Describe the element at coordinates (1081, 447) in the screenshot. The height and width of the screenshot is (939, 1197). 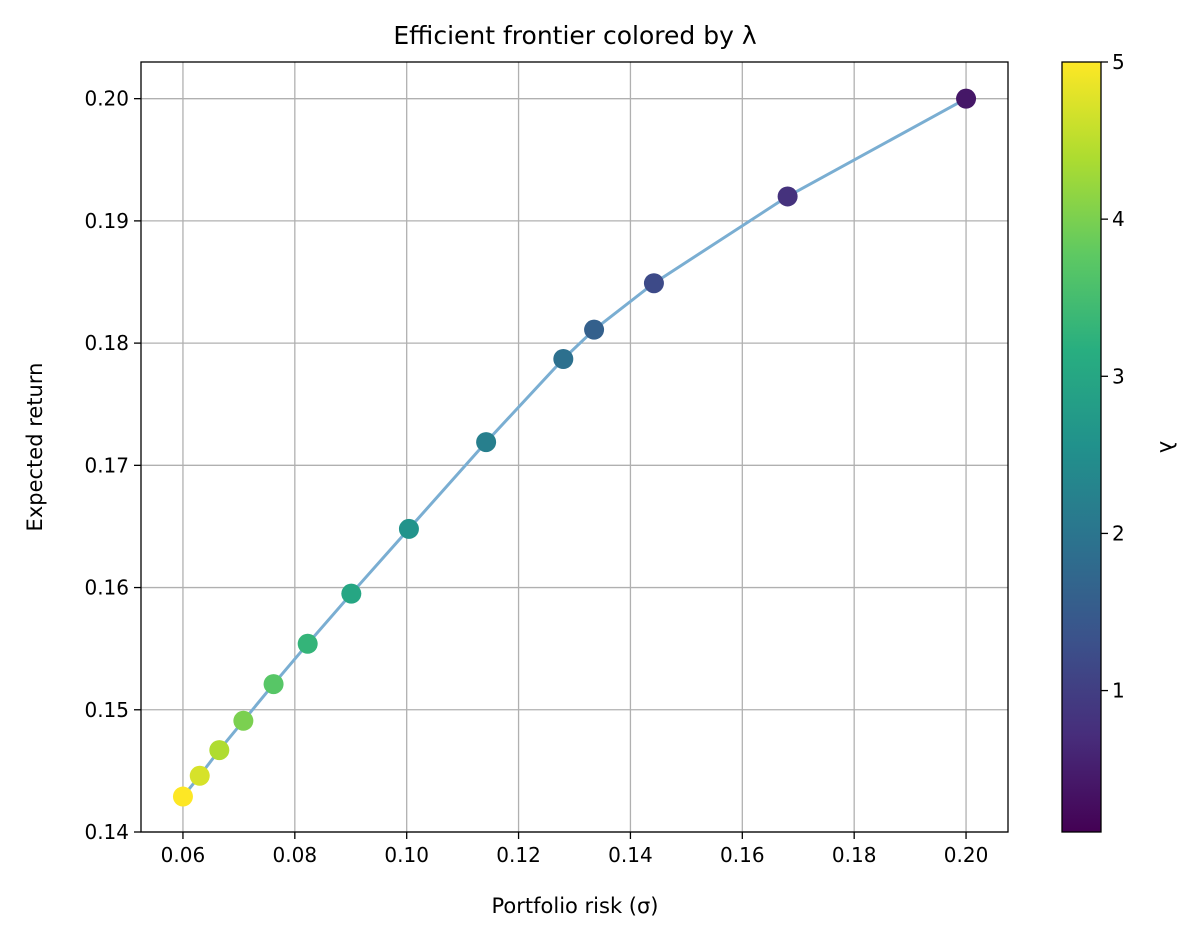
I see `colorbar-gradient` at that location.